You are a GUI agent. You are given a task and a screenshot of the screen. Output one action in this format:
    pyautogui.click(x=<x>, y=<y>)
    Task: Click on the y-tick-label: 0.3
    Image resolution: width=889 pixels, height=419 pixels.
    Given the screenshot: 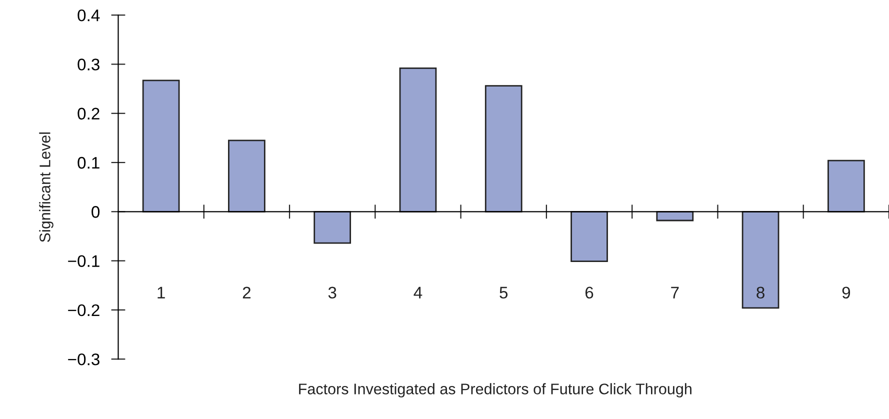 What is the action you would take?
    pyautogui.click(x=89, y=64)
    